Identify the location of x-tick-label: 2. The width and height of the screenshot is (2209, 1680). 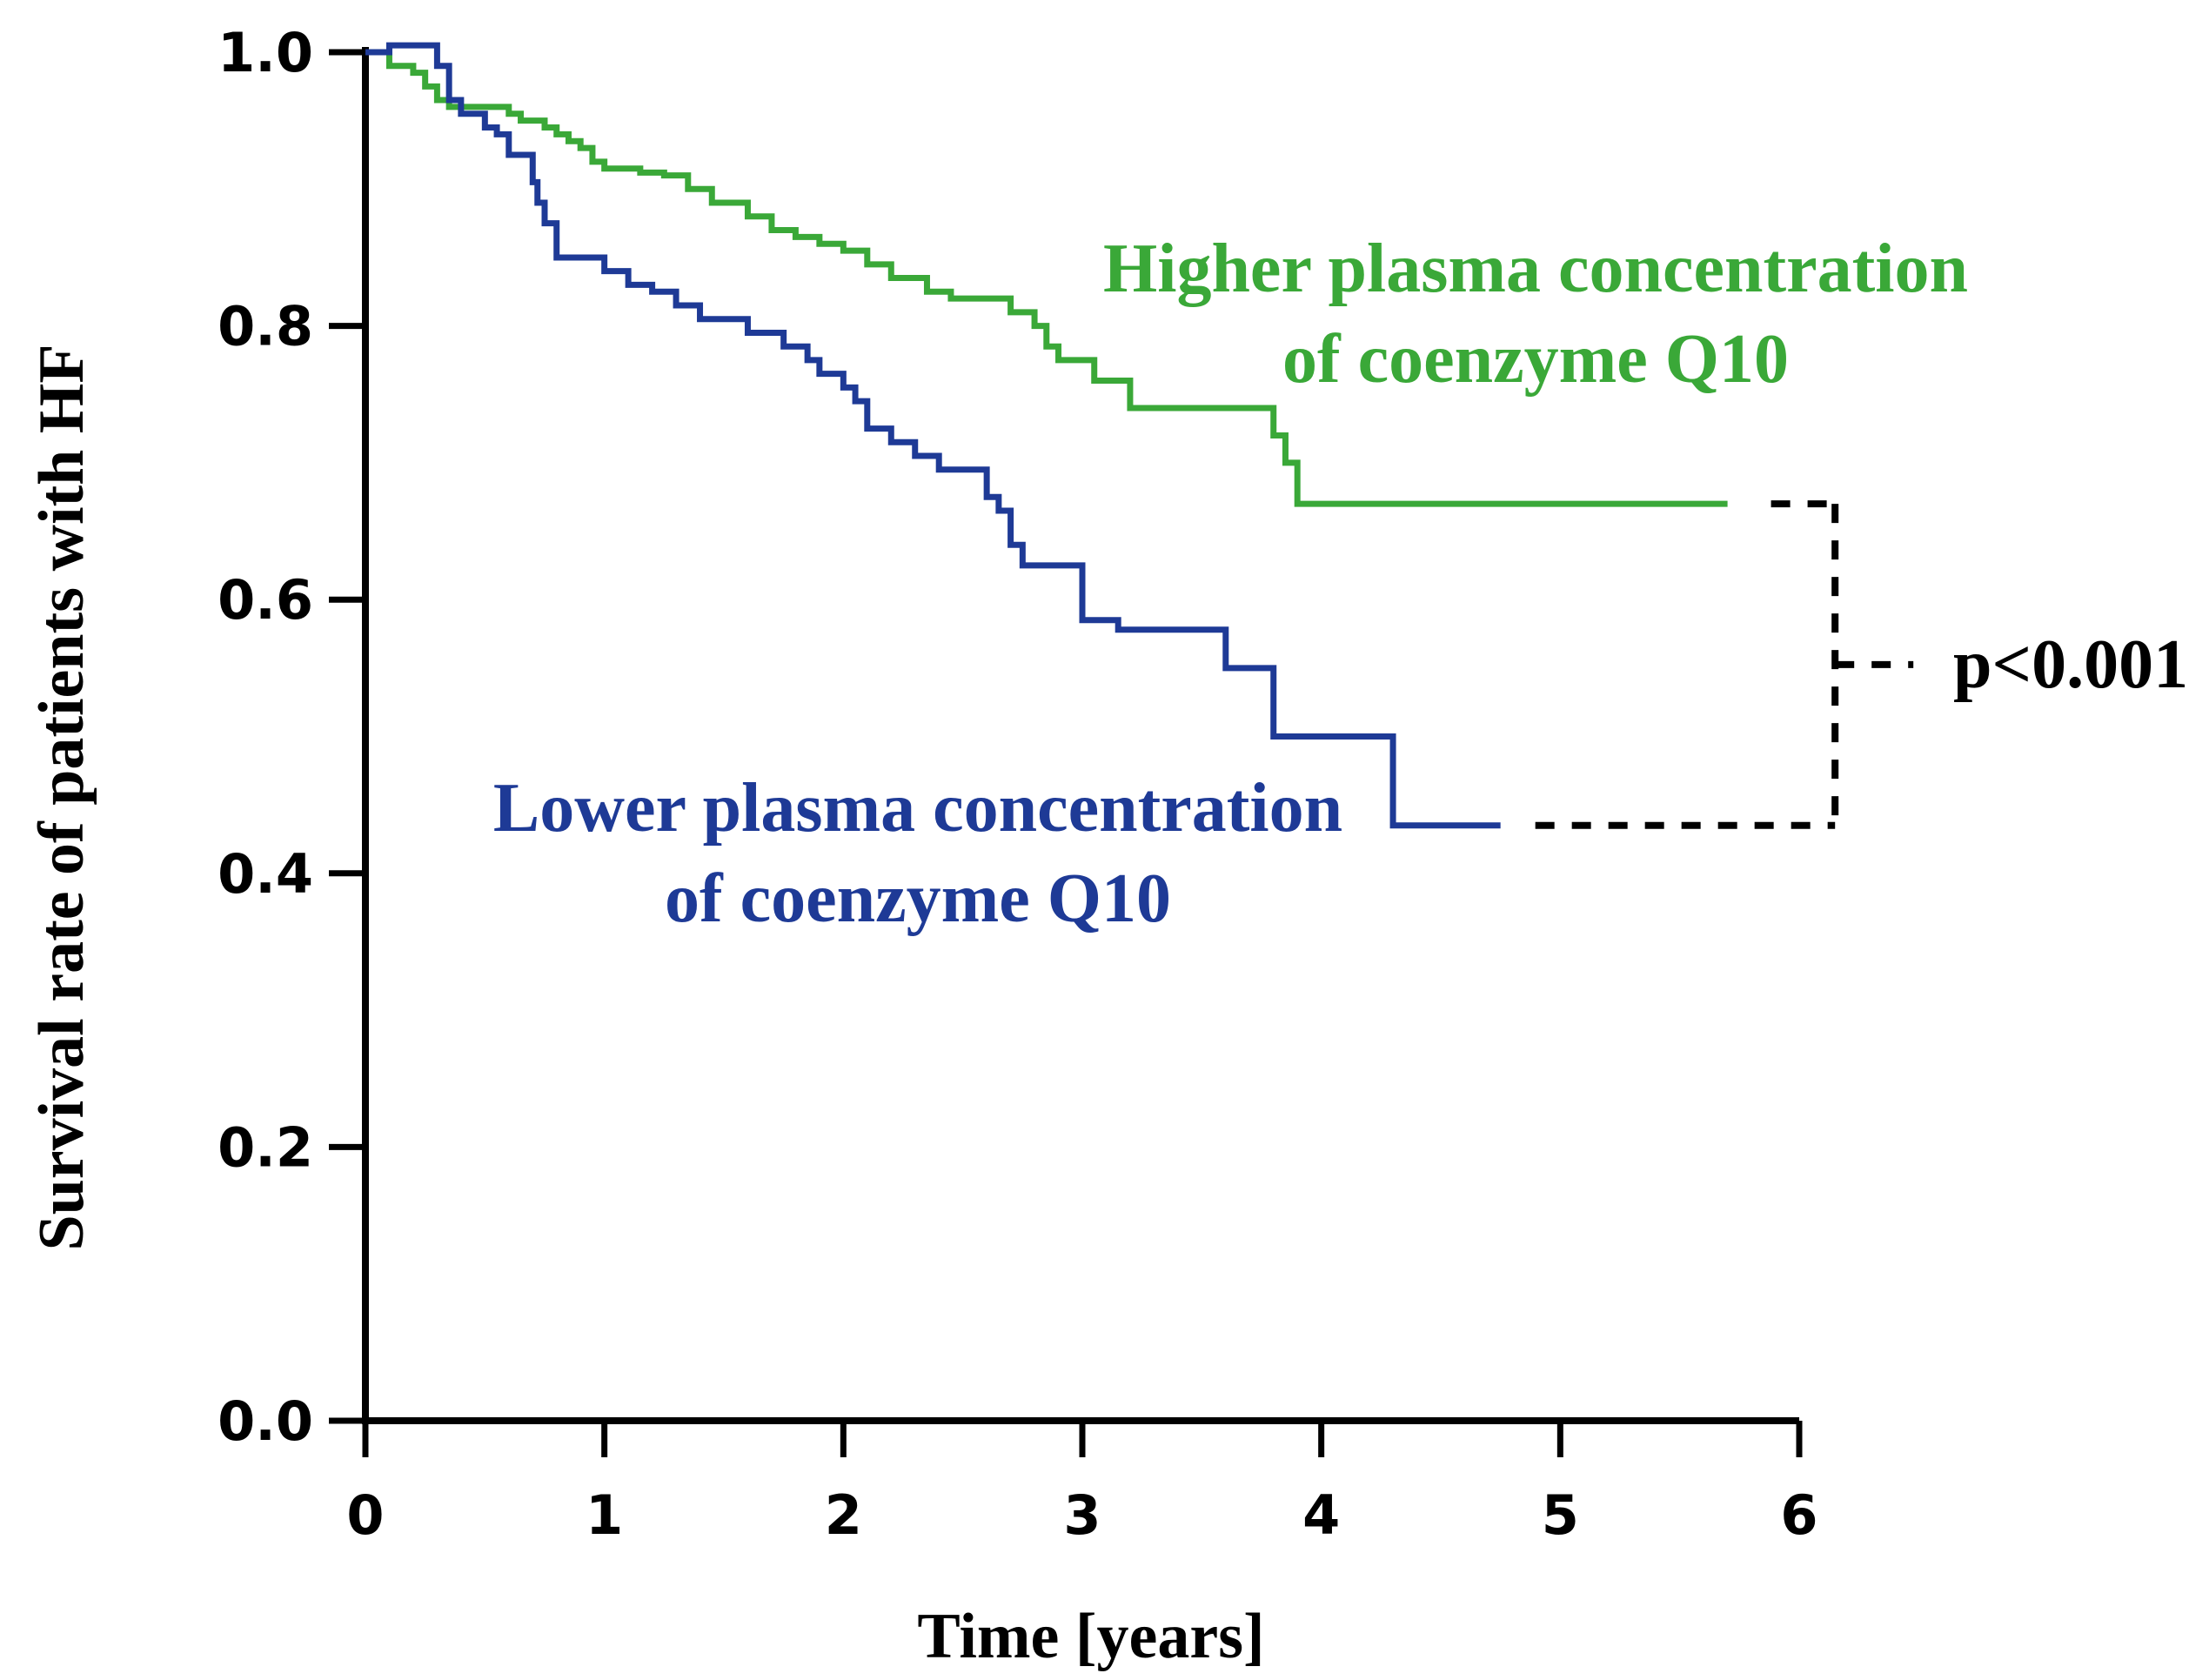
(843, 1515).